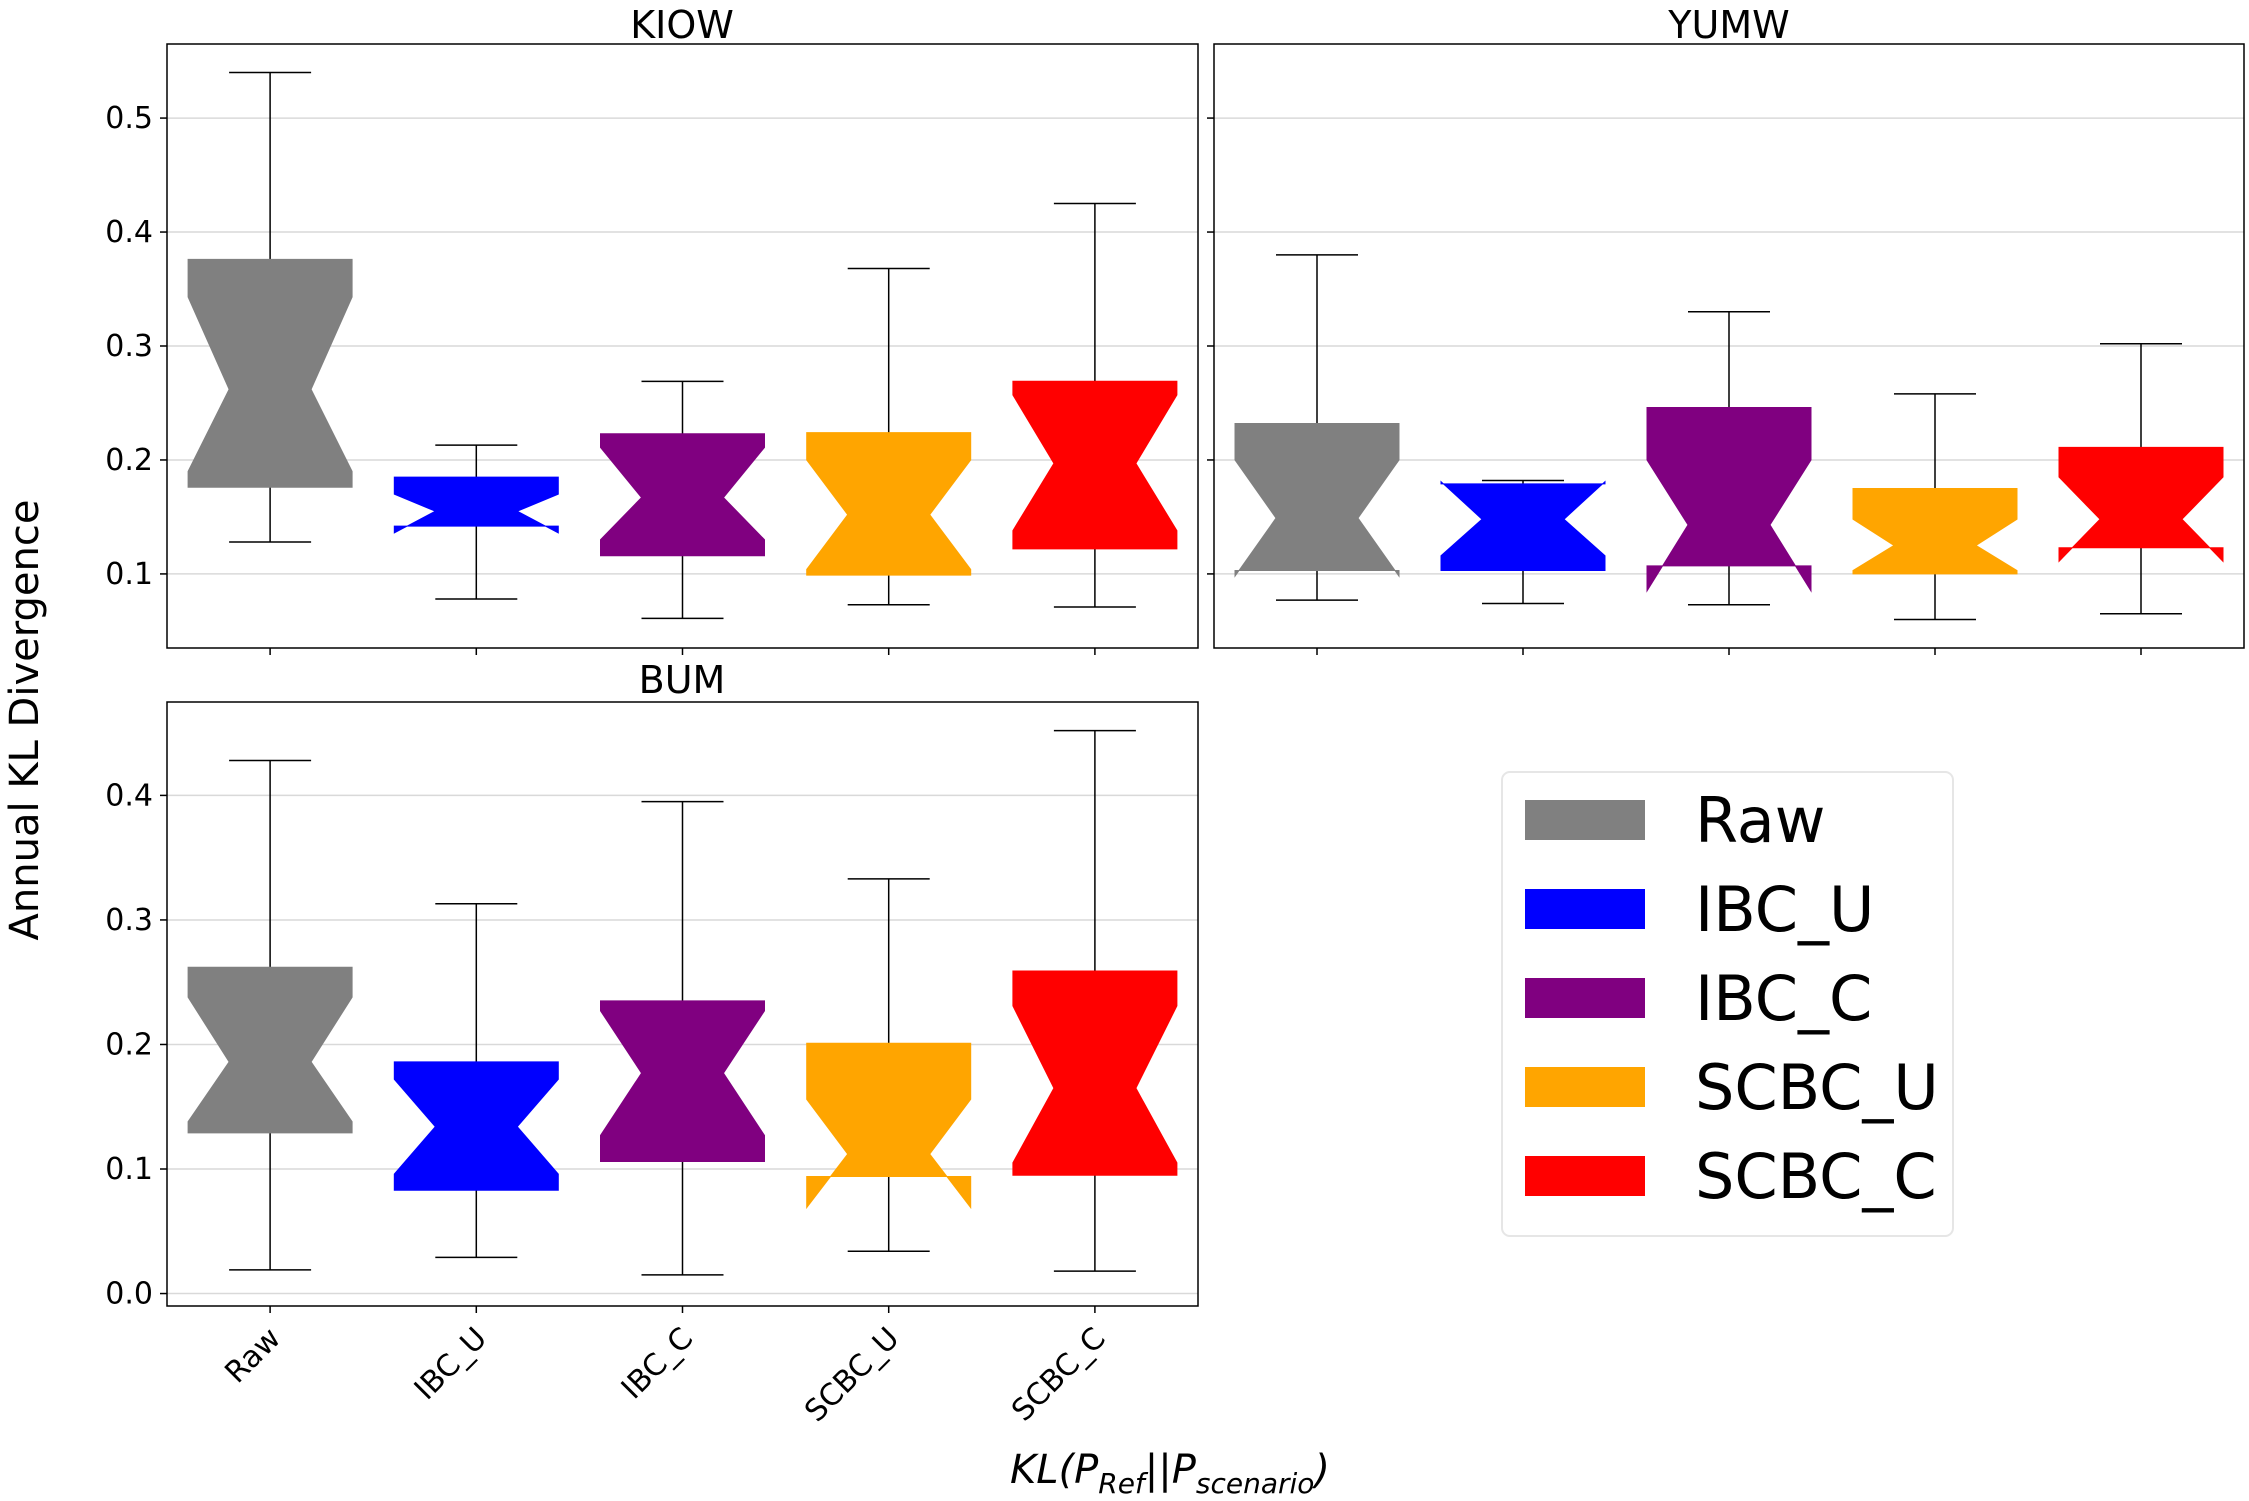 Image resolution: width=2249 pixels, height=1501 pixels. I want to click on legend-swatch-ibc-c, so click(1585, 998).